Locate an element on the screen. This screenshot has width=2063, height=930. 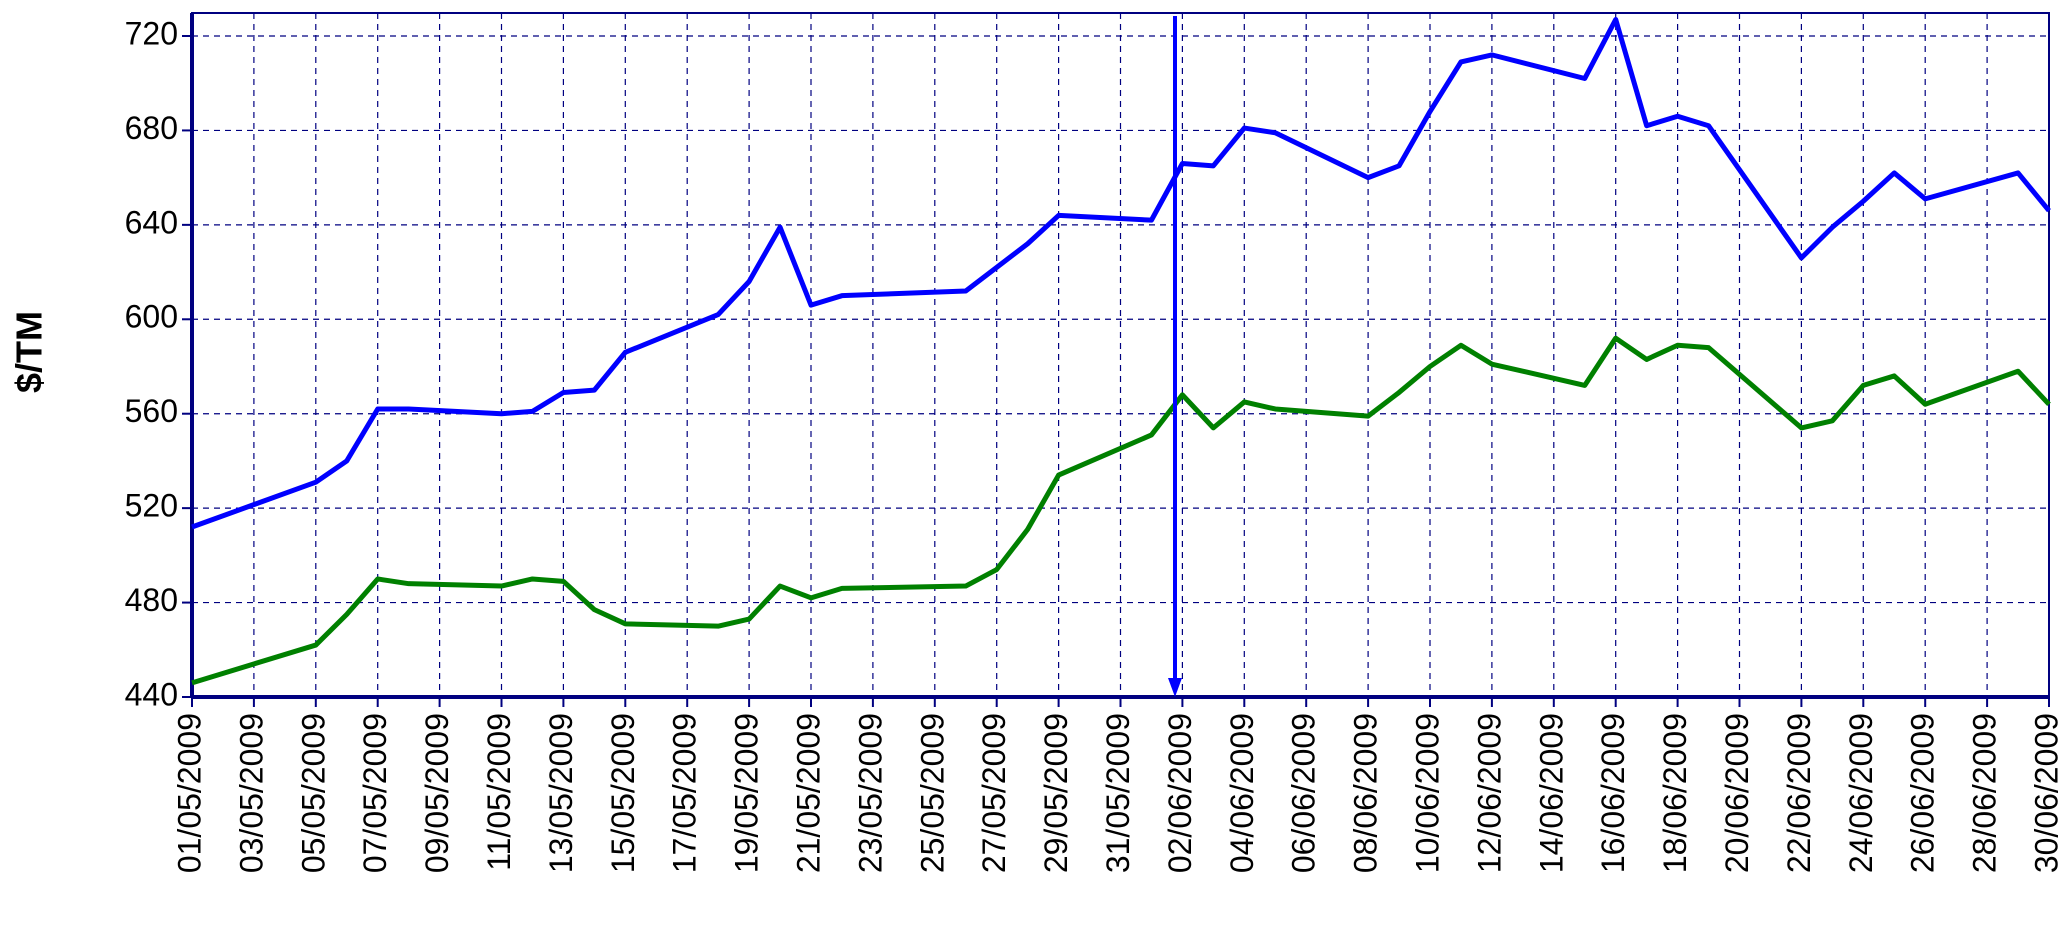
x-tick-label: 01/05/2009 is located at coordinates (189, 793).